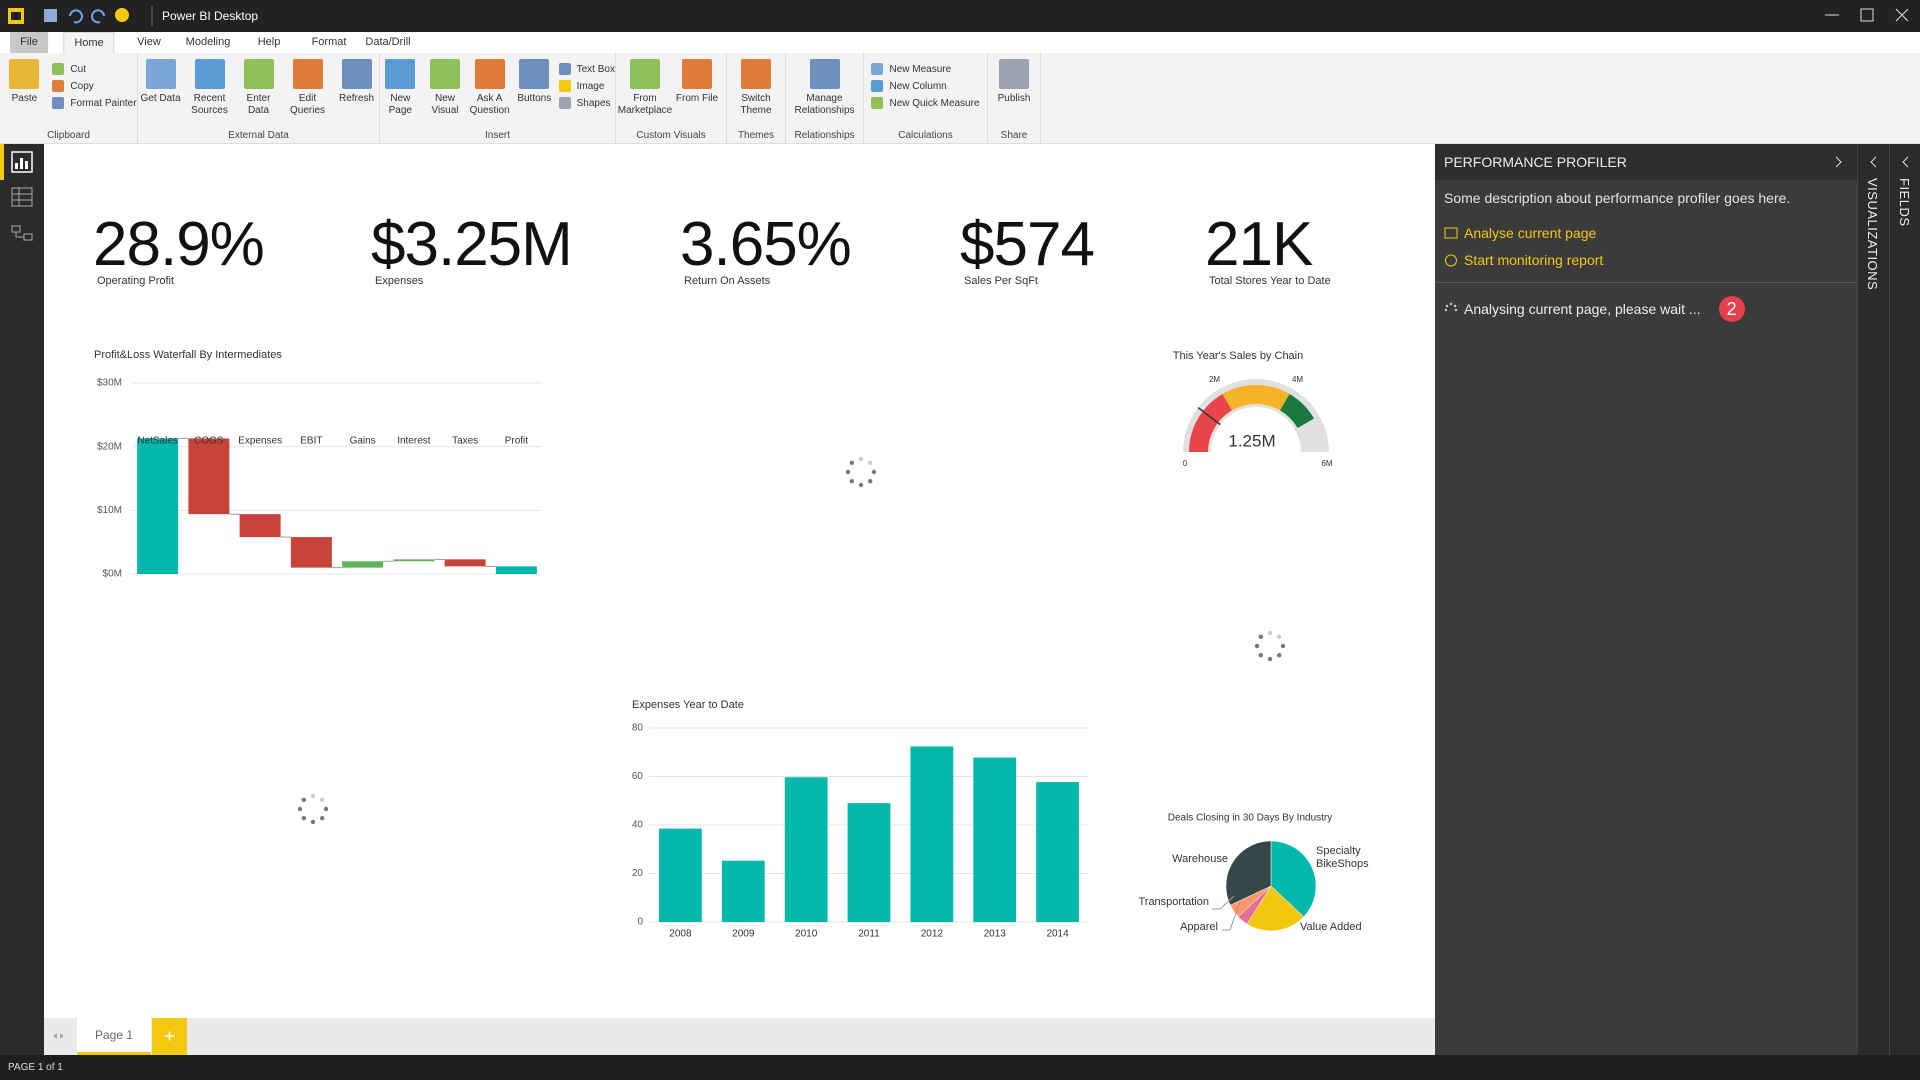 This screenshot has height=1080, width=1920. What do you see at coordinates (925, 69) in the screenshot?
I see `ribbon-small-button: New Measure` at bounding box center [925, 69].